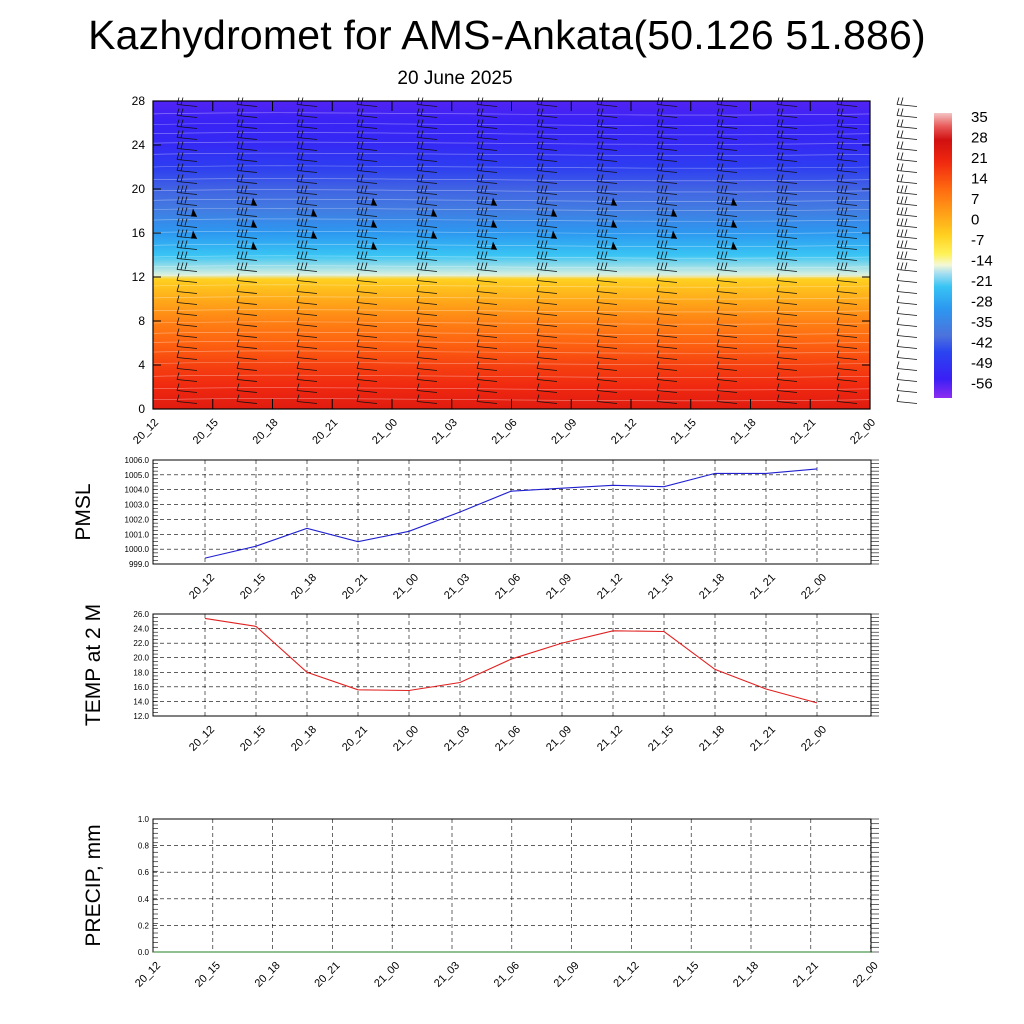  I want to click on y-tick-label: 18.0, so click(141, 672).